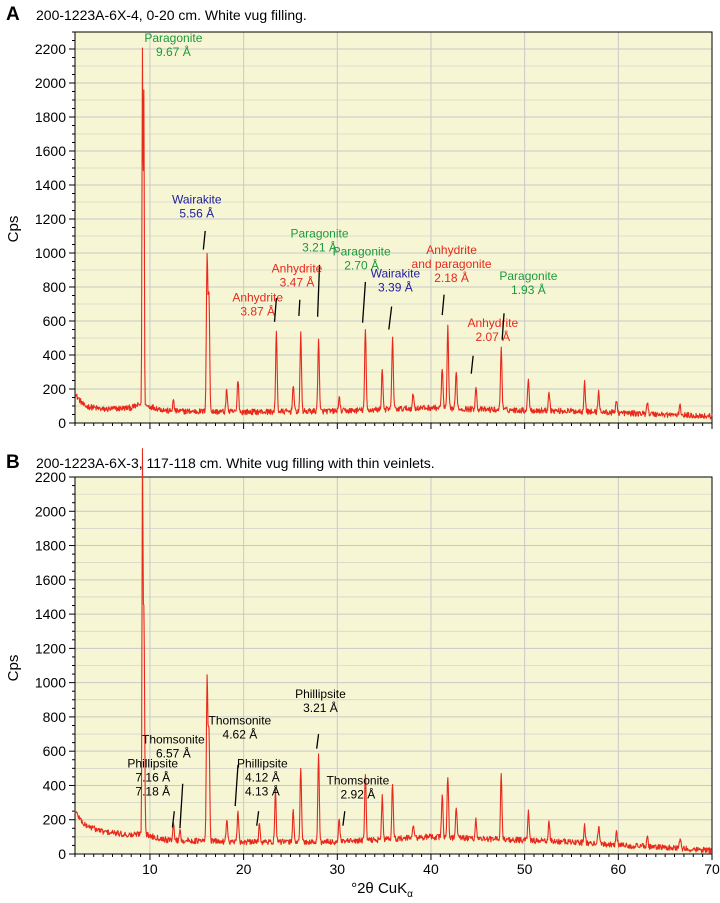  What do you see at coordinates (244, 869) in the screenshot?
I see `x-tick-label: 20` at bounding box center [244, 869].